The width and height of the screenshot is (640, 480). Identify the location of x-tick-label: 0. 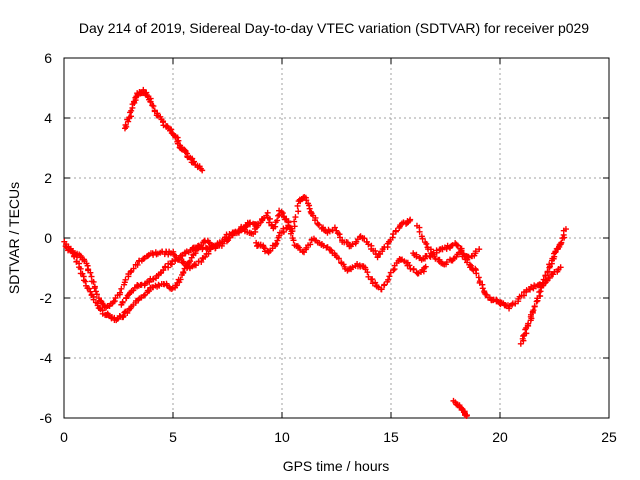
(64, 437).